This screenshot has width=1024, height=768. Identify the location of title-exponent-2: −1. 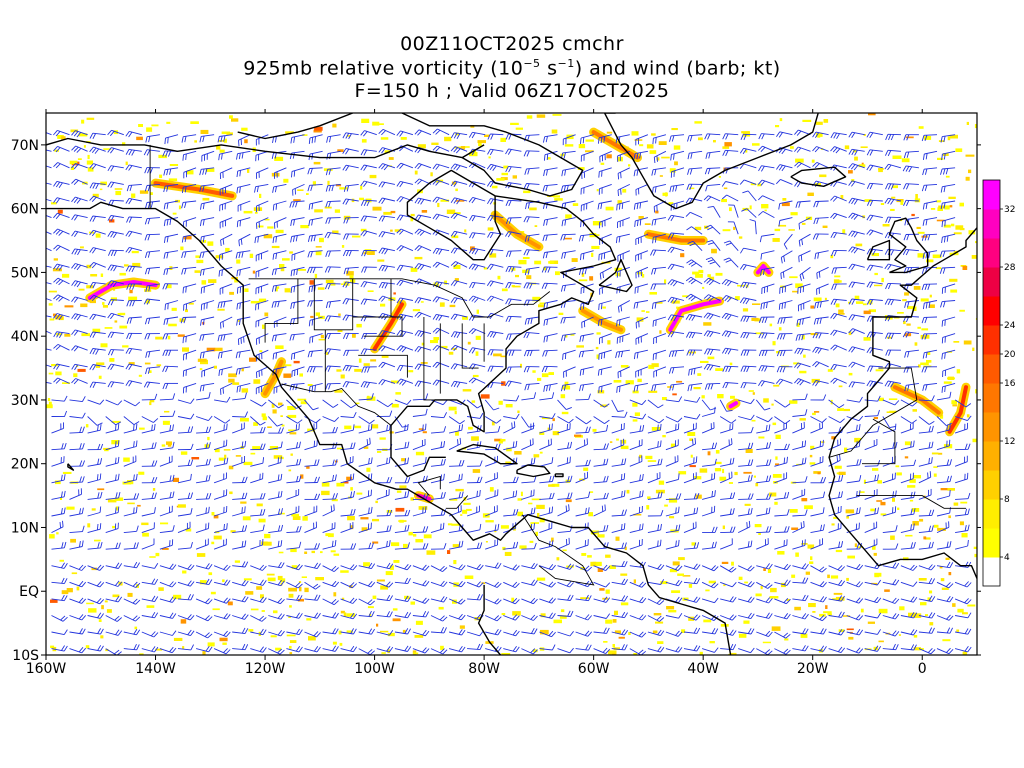
(566, 63).